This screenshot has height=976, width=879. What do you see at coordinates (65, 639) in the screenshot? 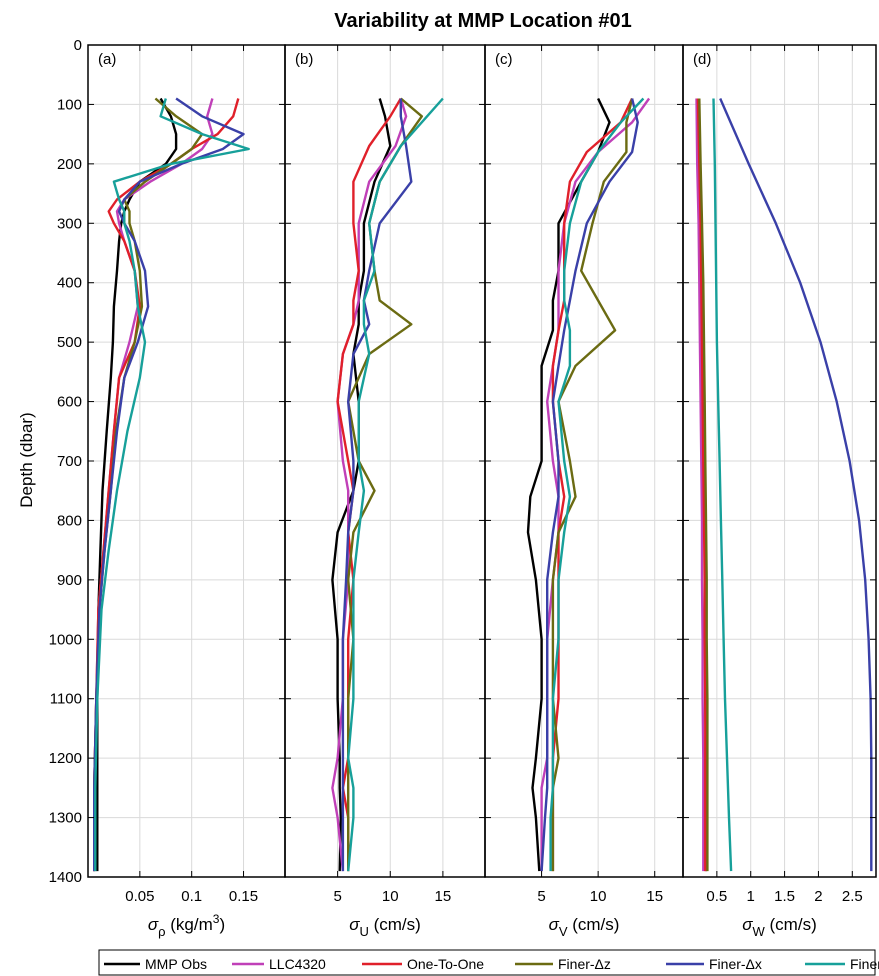
I see `y-tick-label: 1000` at bounding box center [65, 639].